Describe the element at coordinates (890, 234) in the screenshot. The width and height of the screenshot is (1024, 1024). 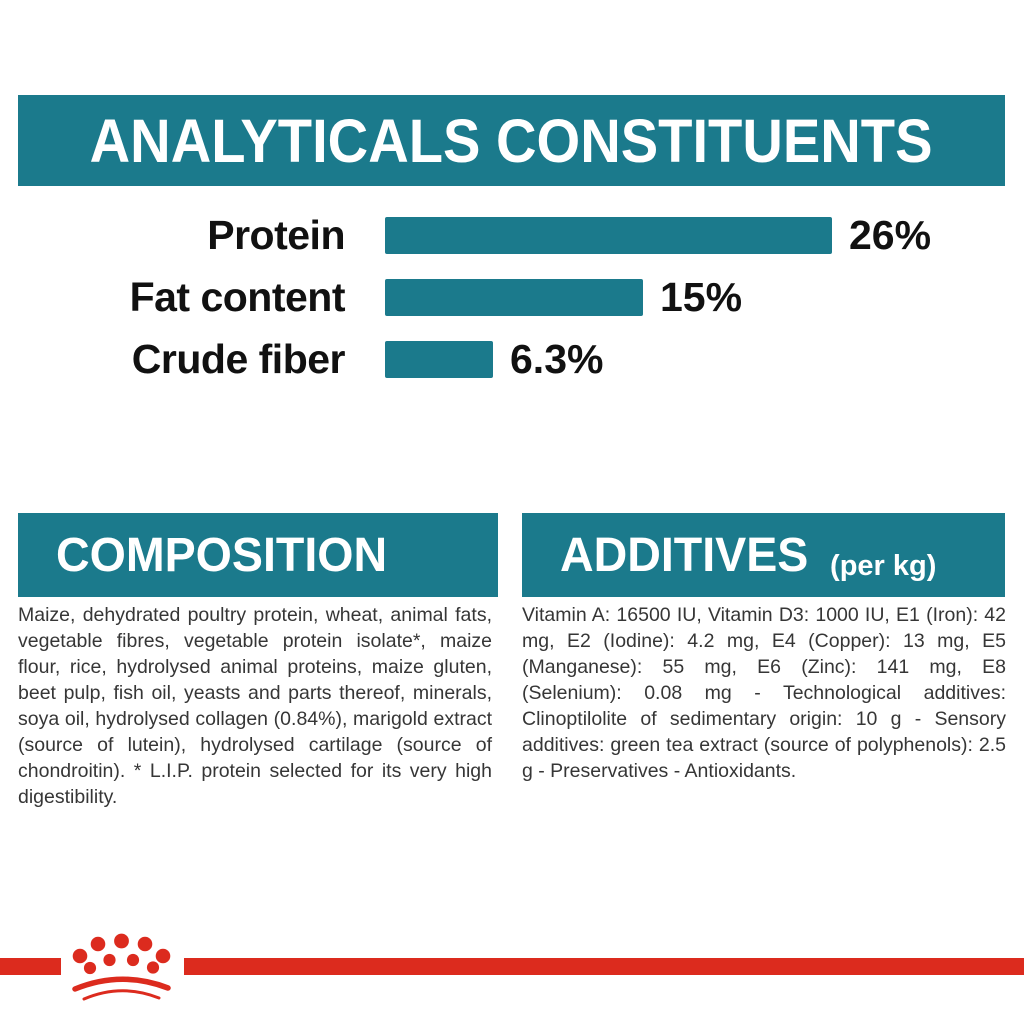
I see `chart-value-label: 26%` at that location.